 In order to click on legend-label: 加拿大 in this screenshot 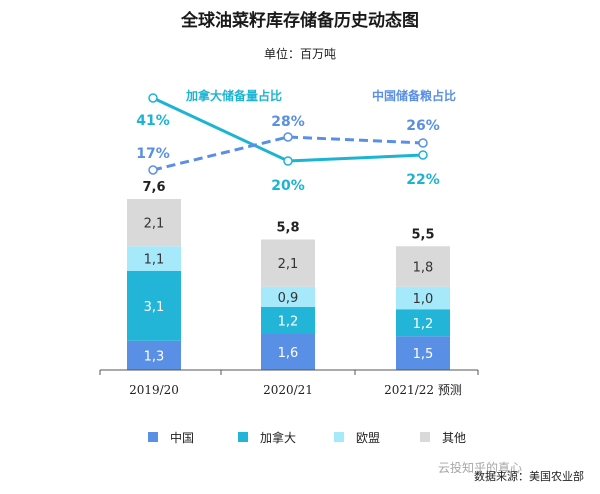, I will do `click(278, 437)`.